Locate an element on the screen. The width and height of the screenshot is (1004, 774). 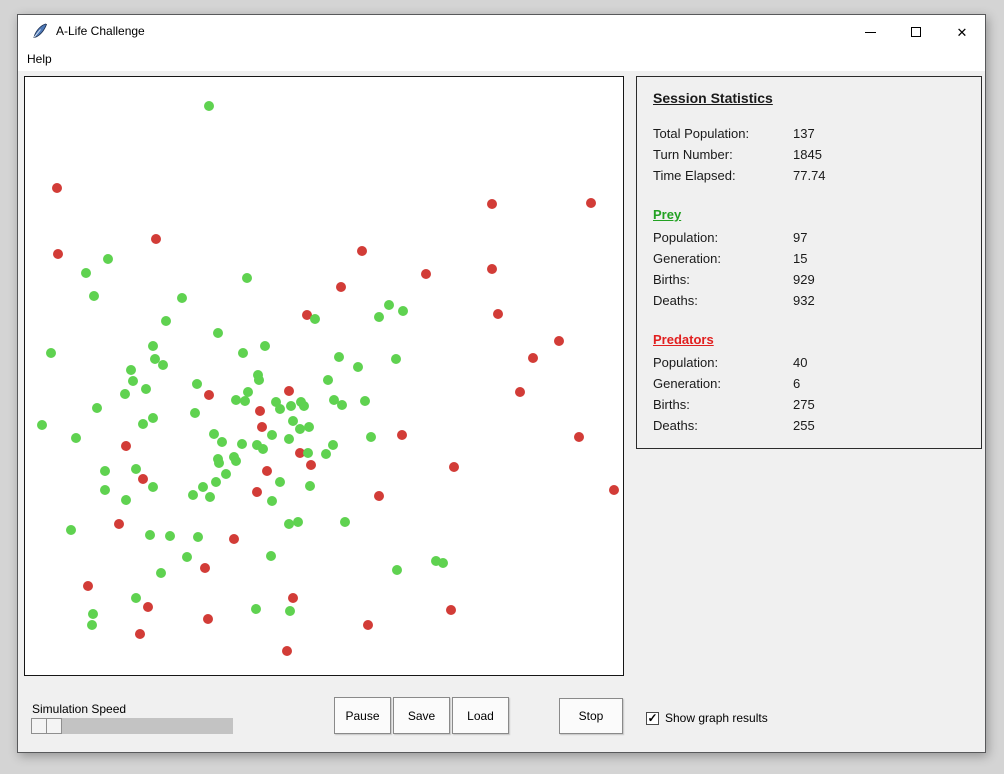
title-bar: A-Life Challenge ✕ is located at coordinates (501, 32).